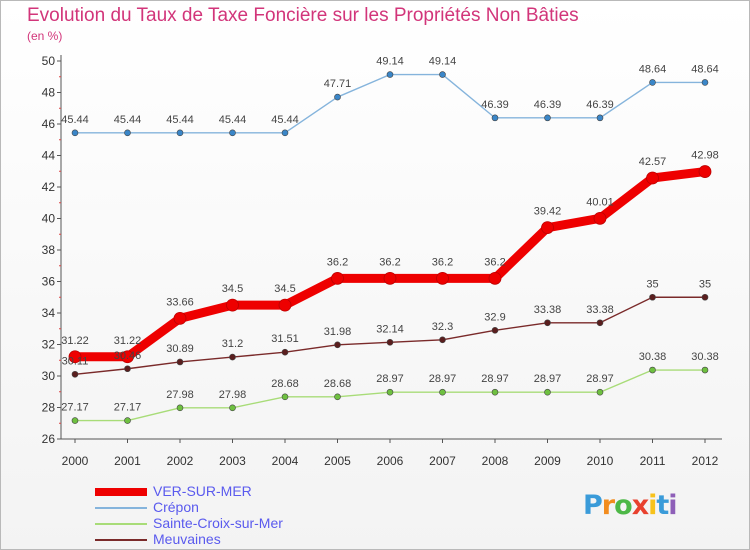 This screenshot has width=750, height=550. What do you see at coordinates (600, 202) in the screenshot?
I see `data-label: 40.01` at bounding box center [600, 202].